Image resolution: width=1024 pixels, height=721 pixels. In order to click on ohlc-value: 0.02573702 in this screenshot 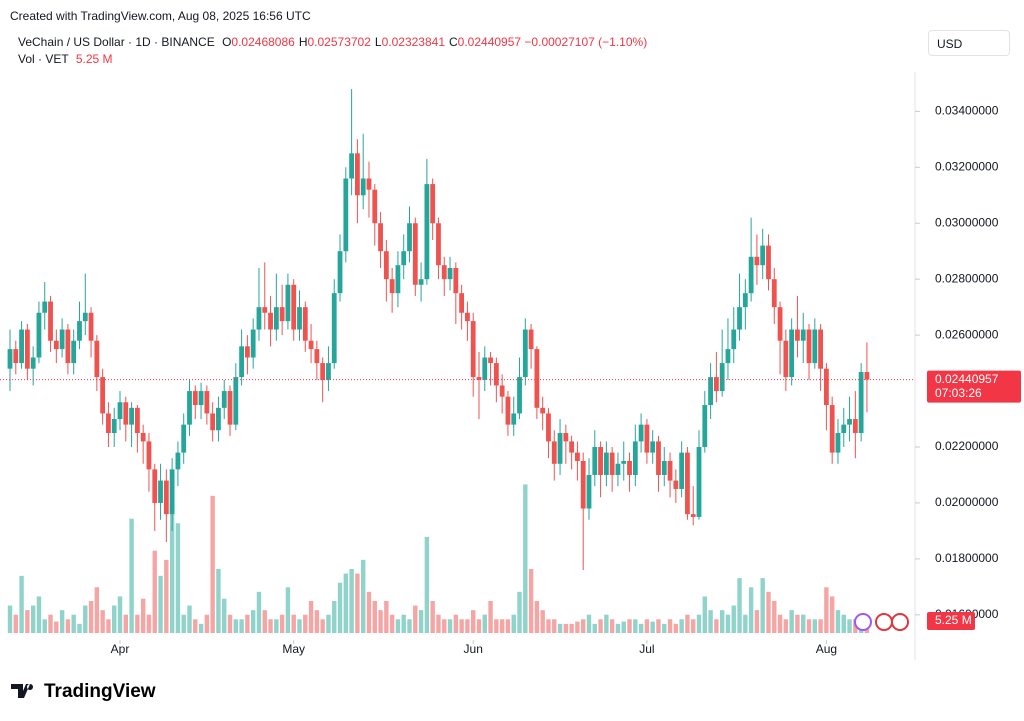, I will do `click(339, 42)`.